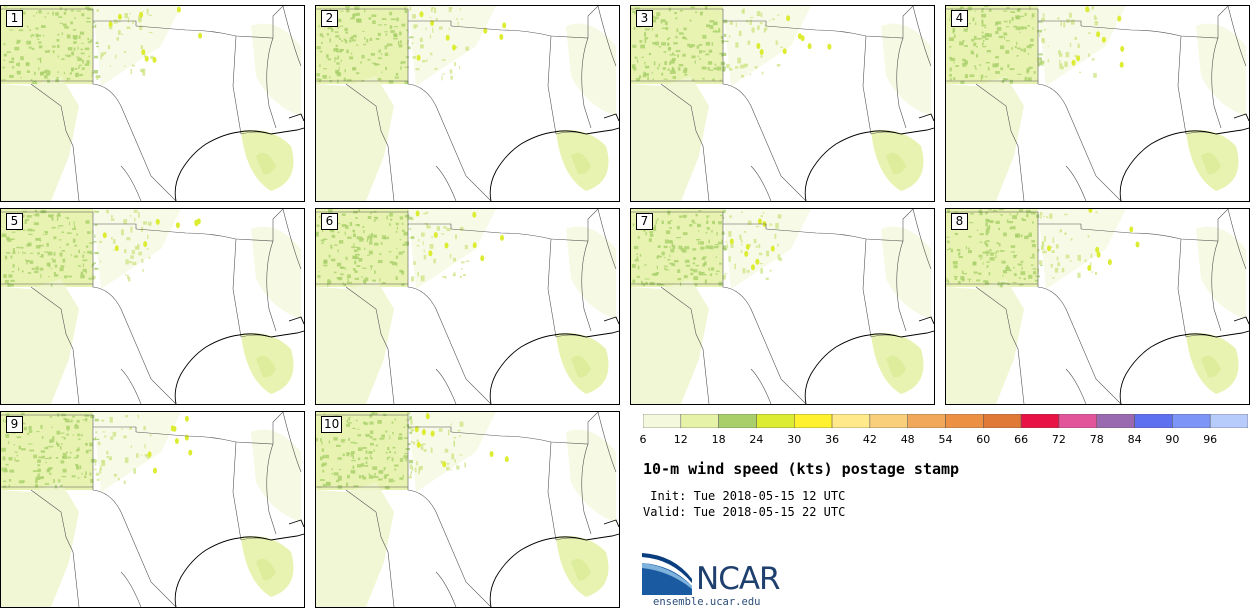  I want to click on ncar-url: ensemble.ucar.edu, so click(707, 602).